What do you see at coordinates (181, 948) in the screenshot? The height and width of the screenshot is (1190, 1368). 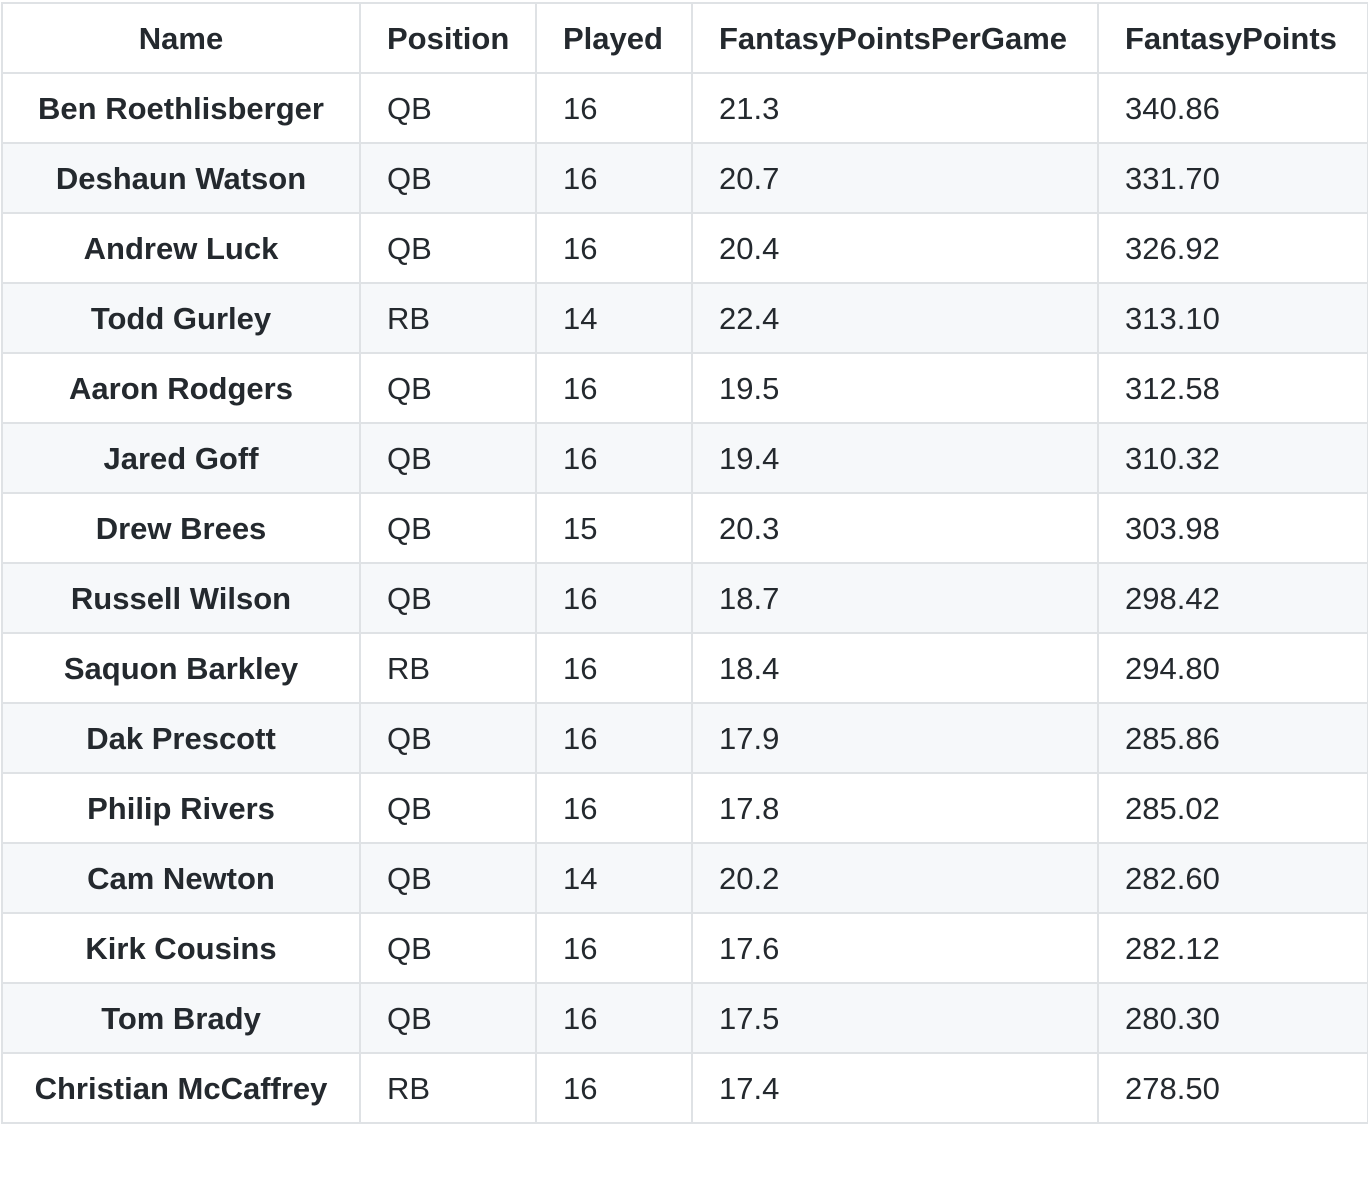 I see `player-name-cell: Kirk Cousins` at bounding box center [181, 948].